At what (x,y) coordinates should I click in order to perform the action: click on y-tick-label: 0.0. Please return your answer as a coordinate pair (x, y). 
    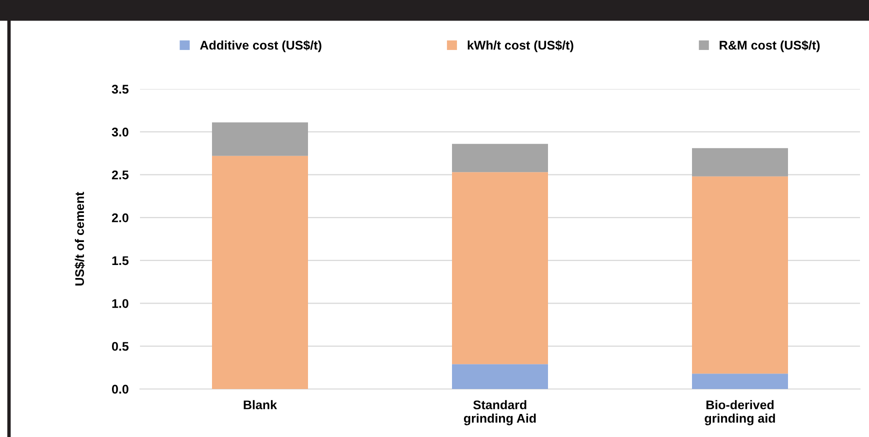
    Looking at the image, I should click on (120, 389).